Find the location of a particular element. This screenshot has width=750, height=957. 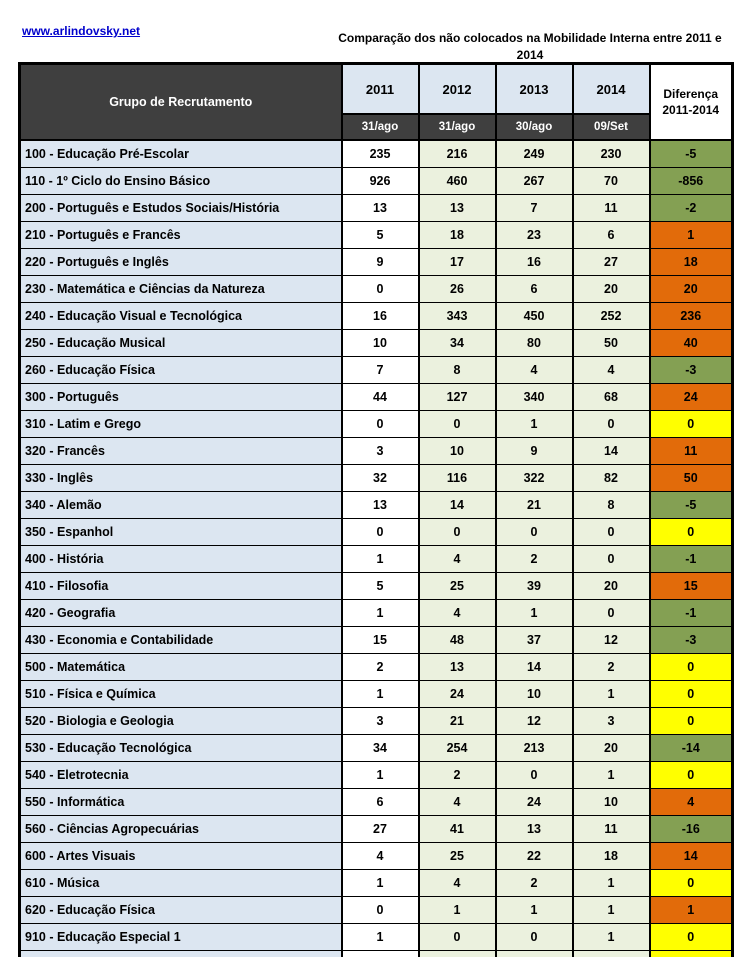

group-cell: 250 - Educação Musical is located at coordinates (180, 343).